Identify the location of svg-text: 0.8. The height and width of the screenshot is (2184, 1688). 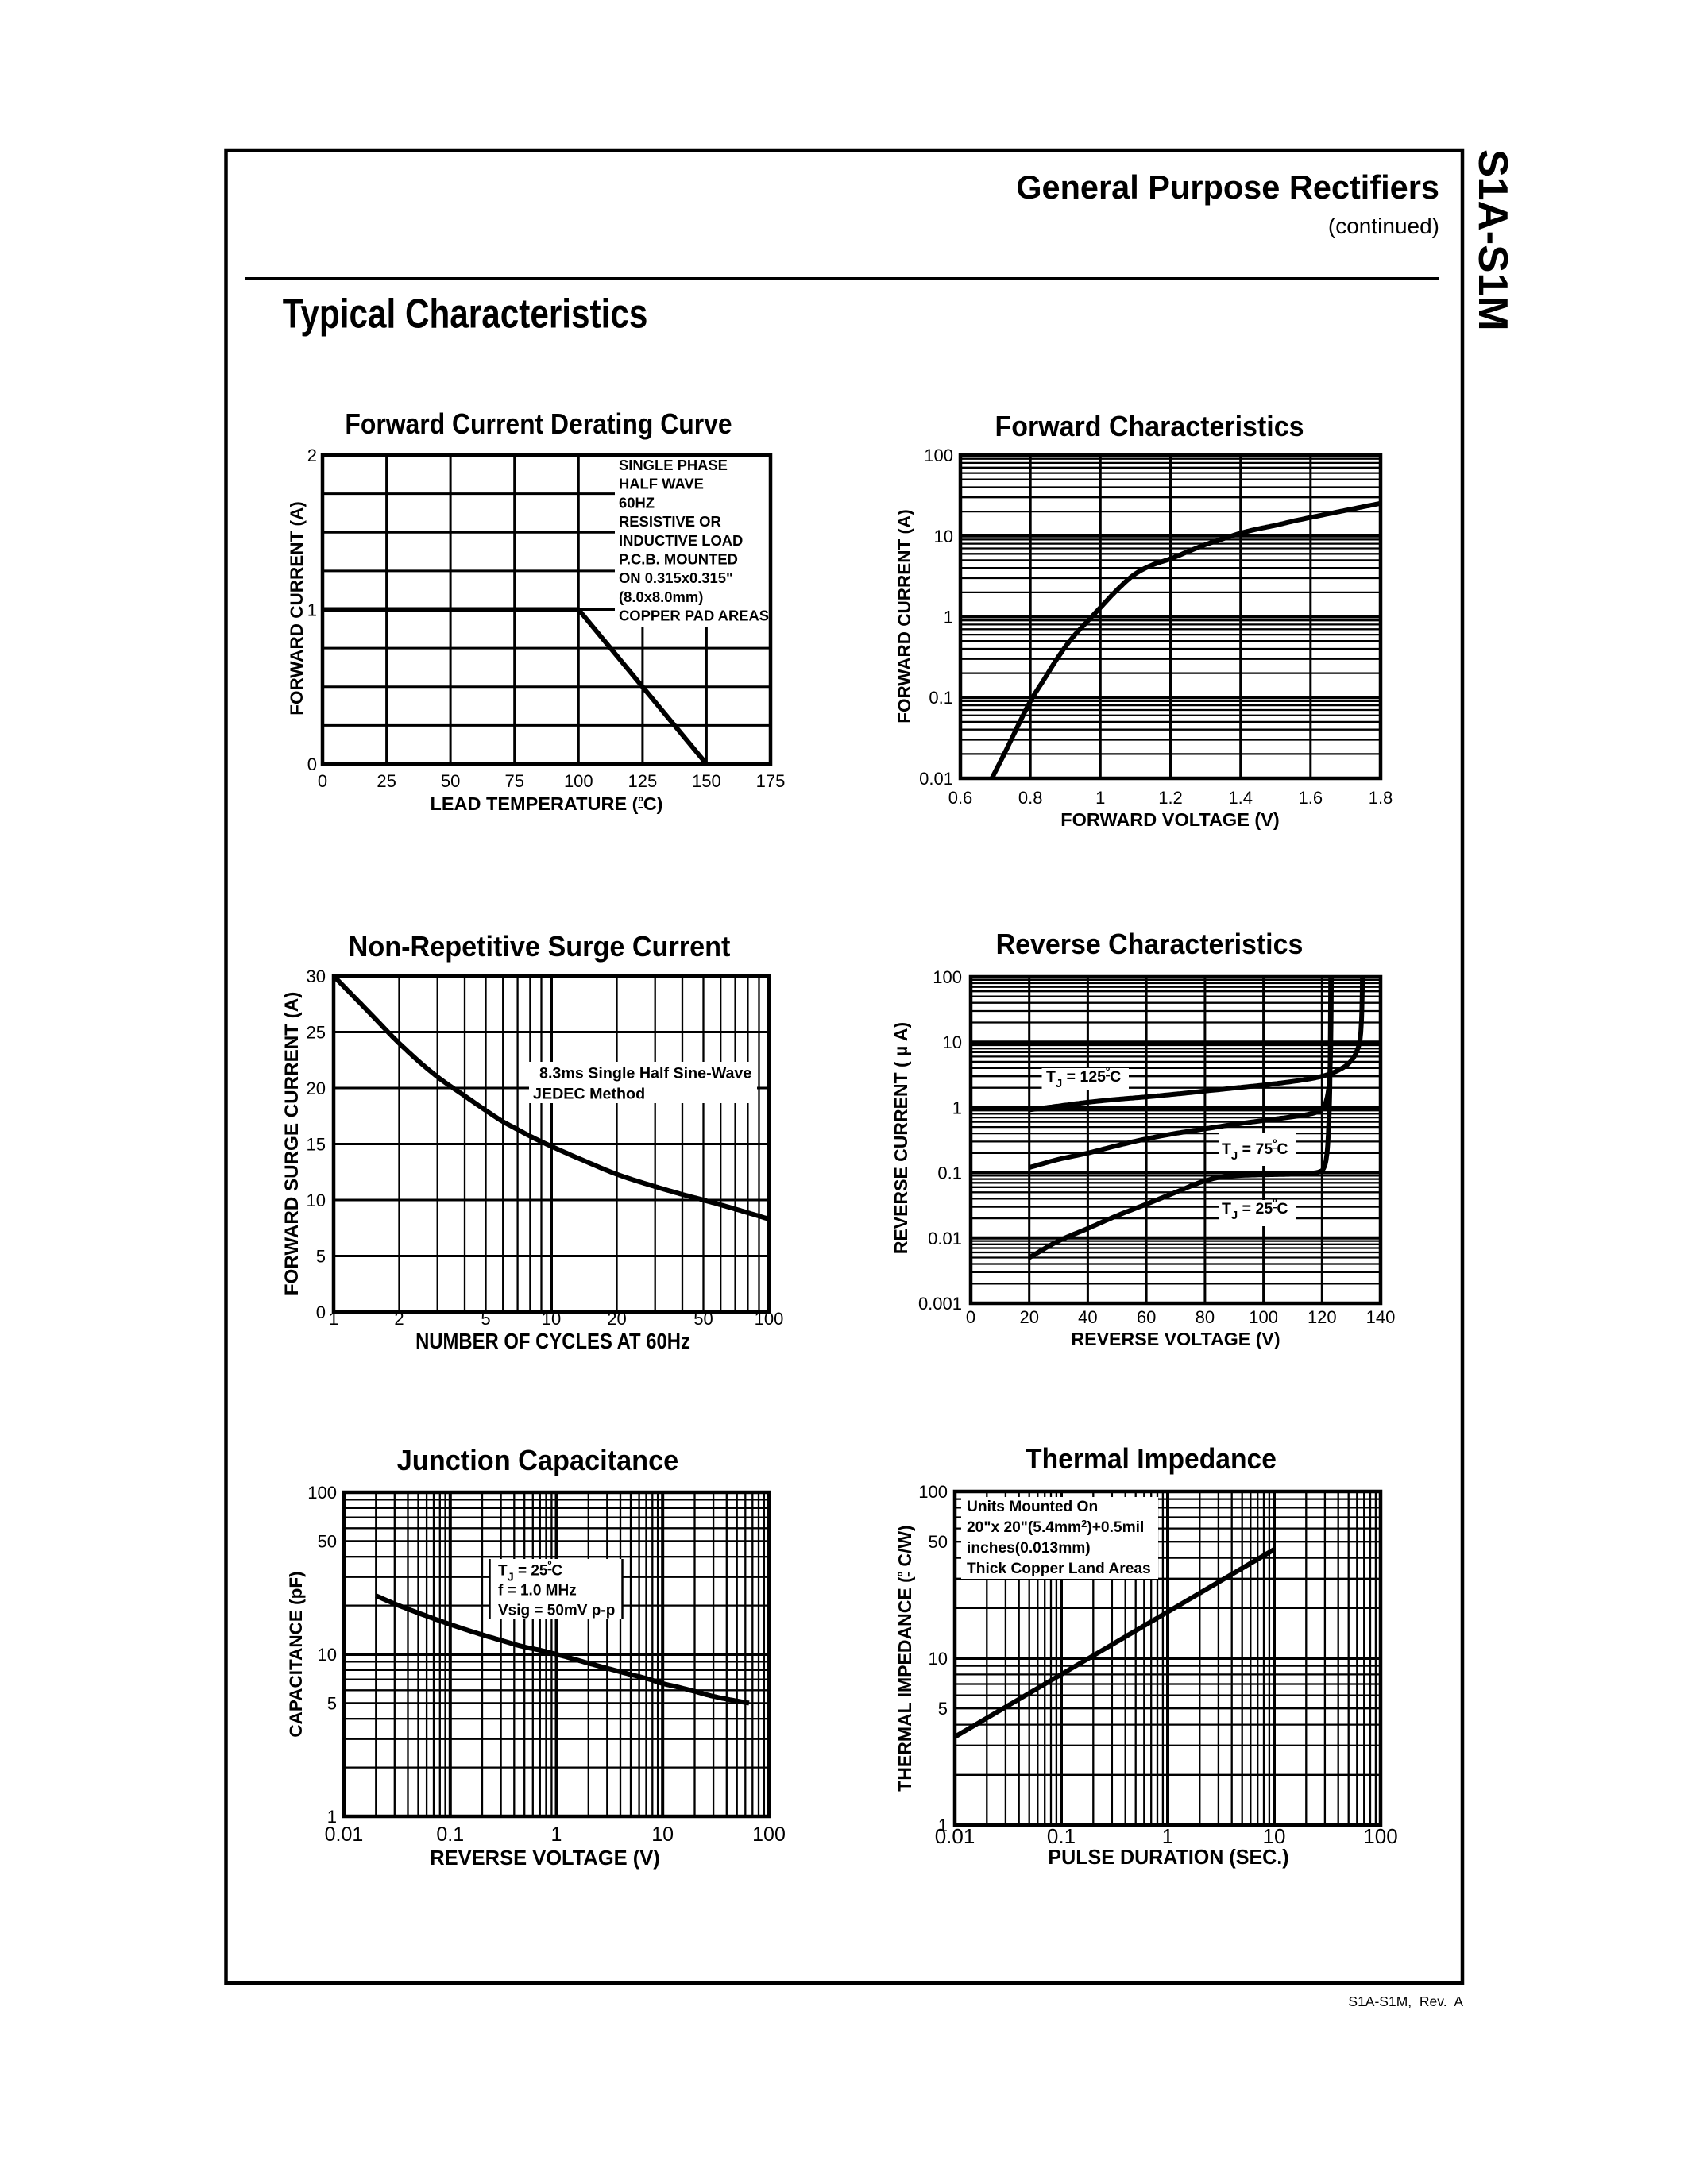
(1030, 798).